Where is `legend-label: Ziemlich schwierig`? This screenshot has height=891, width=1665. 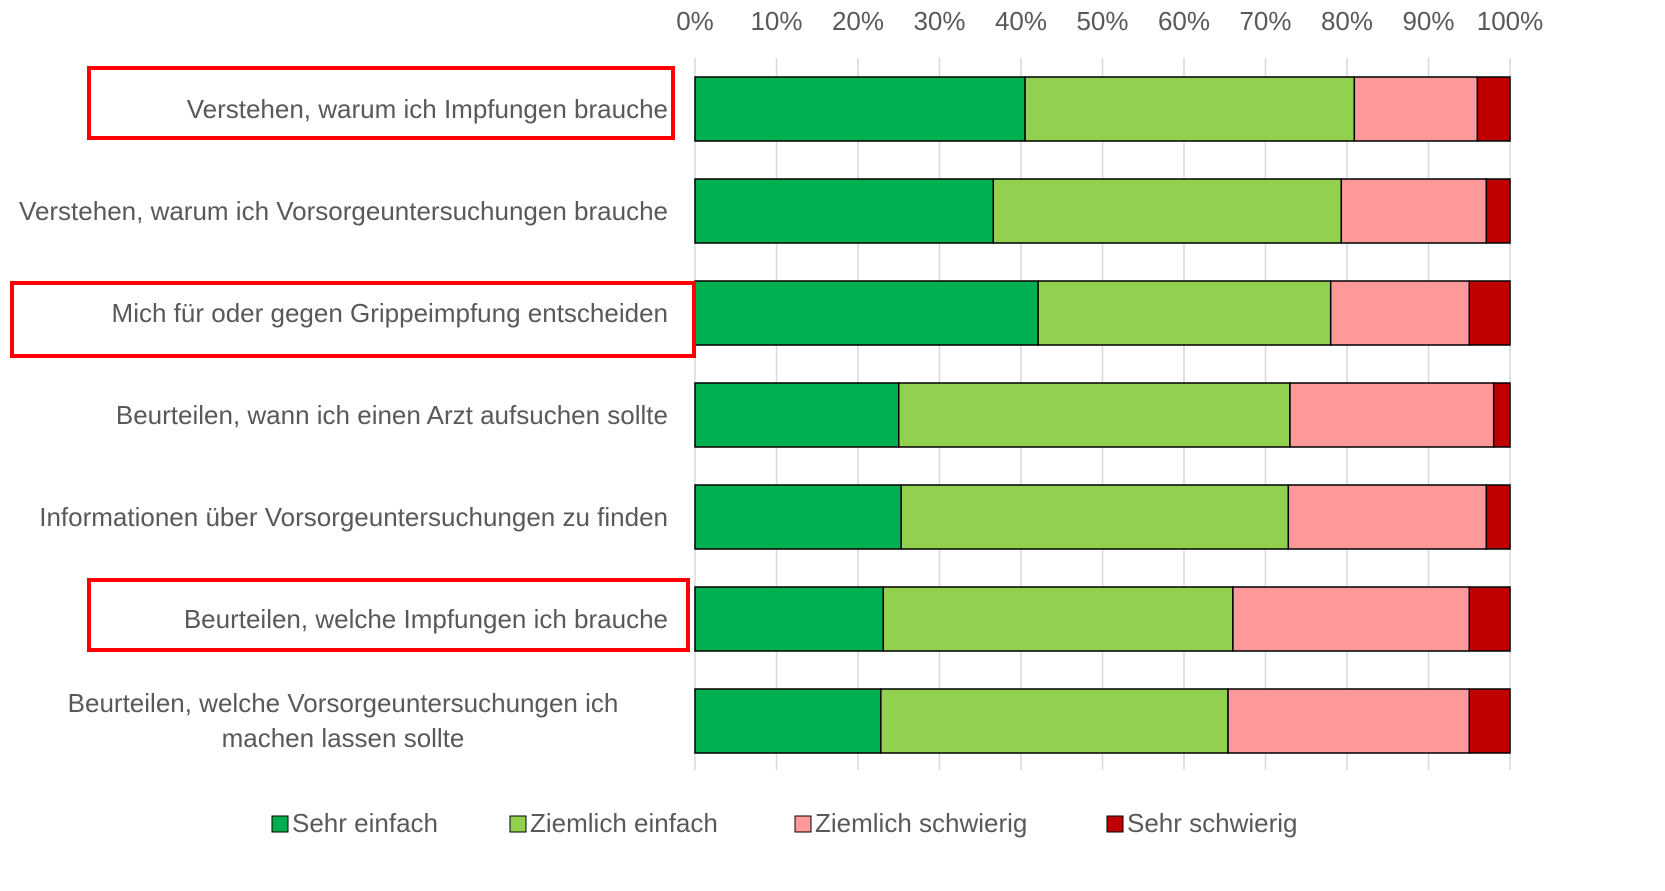
legend-label: Ziemlich schwierig is located at coordinates (921, 823).